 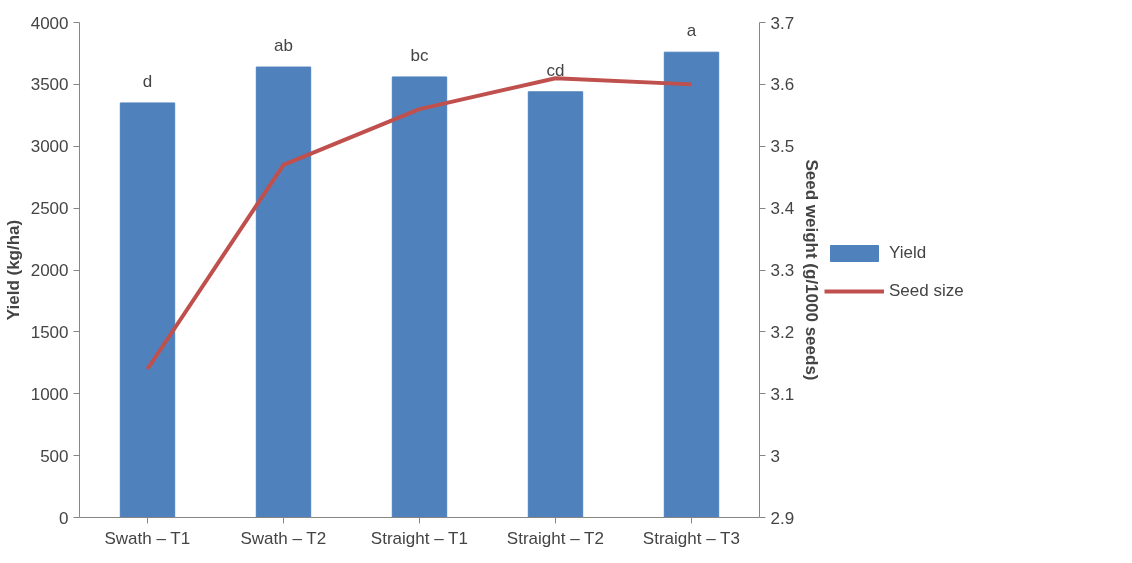 What do you see at coordinates (782, 23) in the screenshot?
I see `y2-tick-label: 3.7` at bounding box center [782, 23].